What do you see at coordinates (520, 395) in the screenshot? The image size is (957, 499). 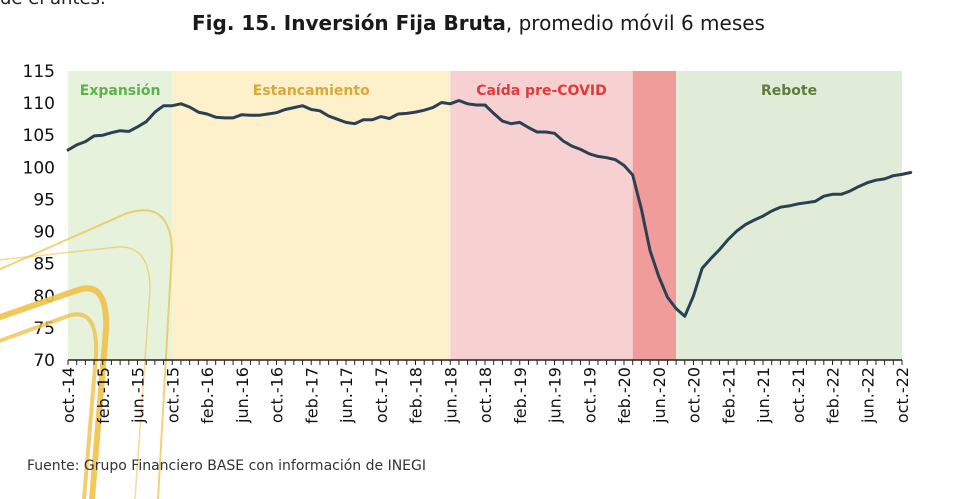 I see `x-tick-label: feb.-19` at bounding box center [520, 395].